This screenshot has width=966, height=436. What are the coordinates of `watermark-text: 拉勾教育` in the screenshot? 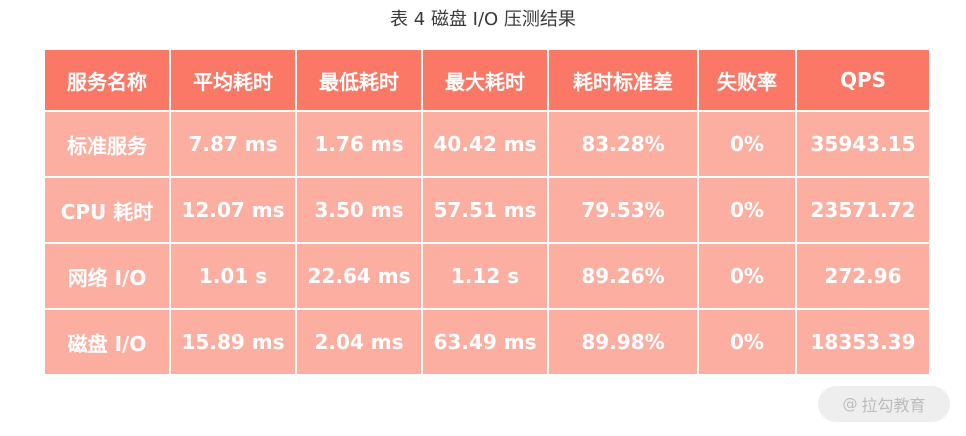 It's located at (893, 405).